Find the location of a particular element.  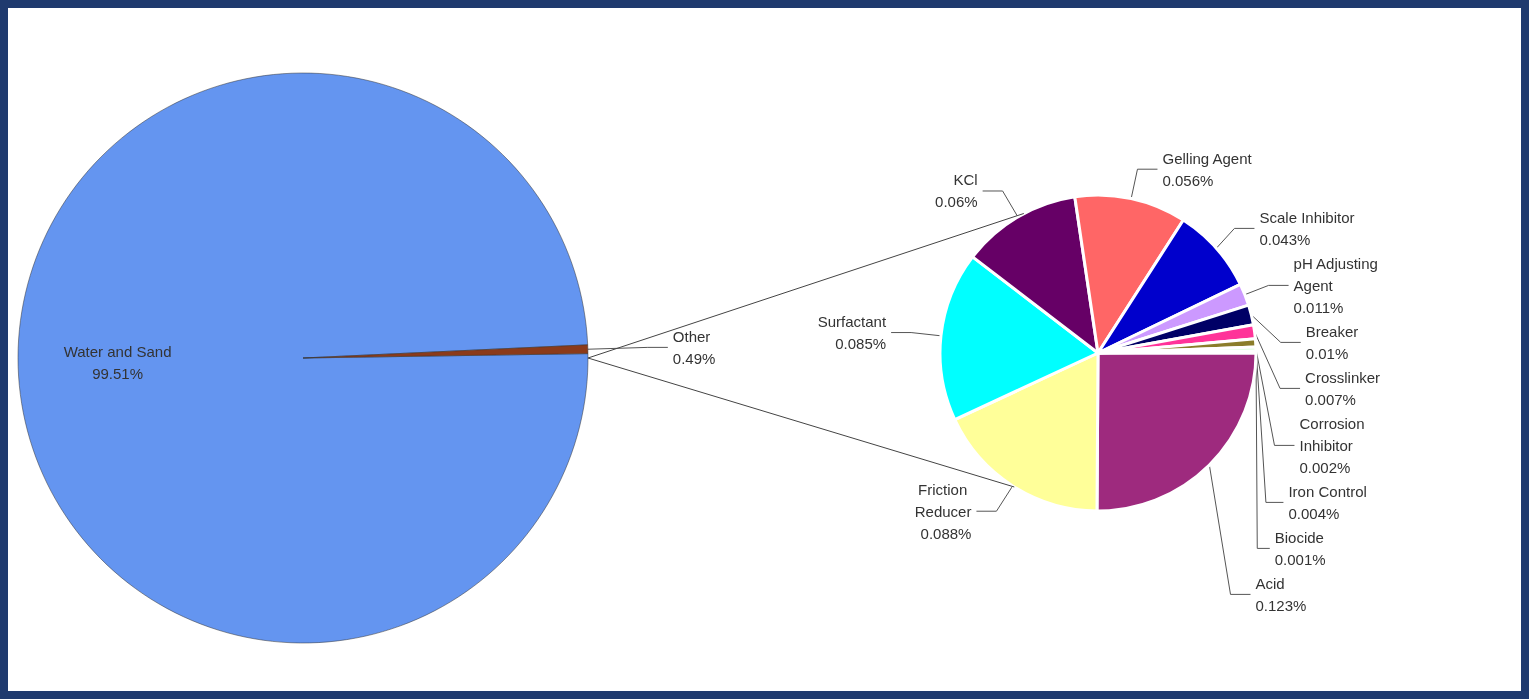

slice-label: Iron Control is located at coordinates (1327, 491).